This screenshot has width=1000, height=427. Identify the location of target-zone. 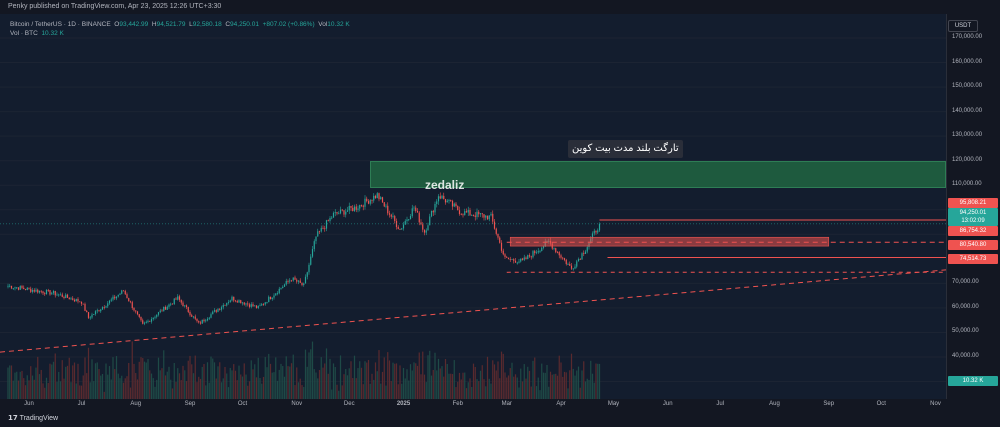
(658, 174).